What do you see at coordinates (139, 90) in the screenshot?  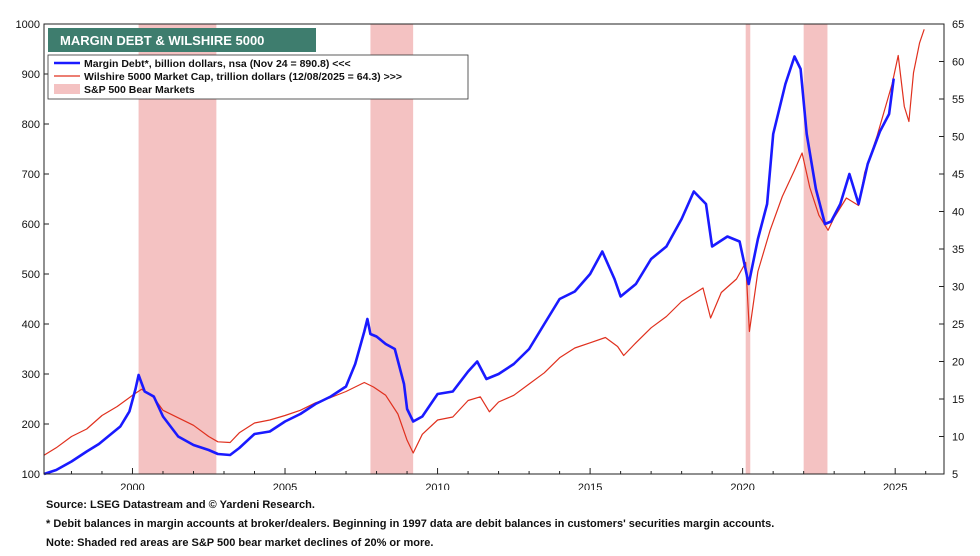 I see `legend-label-bear: S&P 500 Bear Markets` at bounding box center [139, 90].